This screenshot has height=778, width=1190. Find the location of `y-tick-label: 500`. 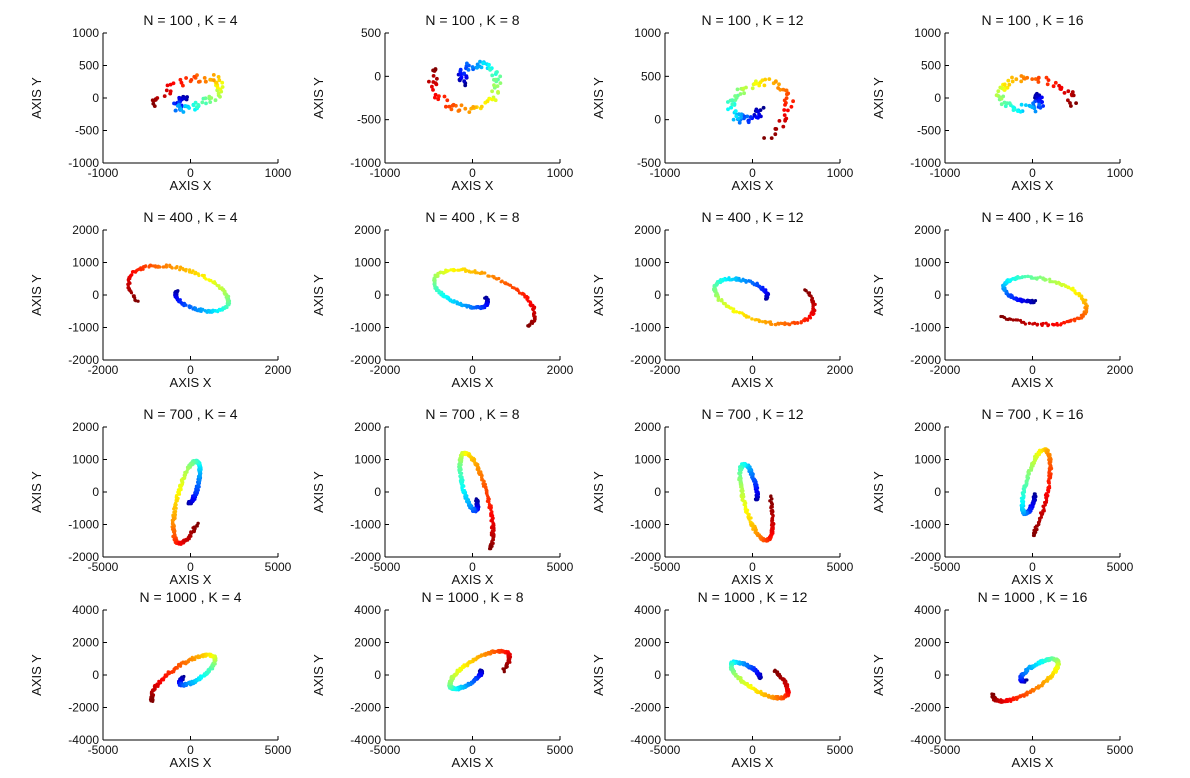

y-tick-label: 500 is located at coordinates (651, 76).